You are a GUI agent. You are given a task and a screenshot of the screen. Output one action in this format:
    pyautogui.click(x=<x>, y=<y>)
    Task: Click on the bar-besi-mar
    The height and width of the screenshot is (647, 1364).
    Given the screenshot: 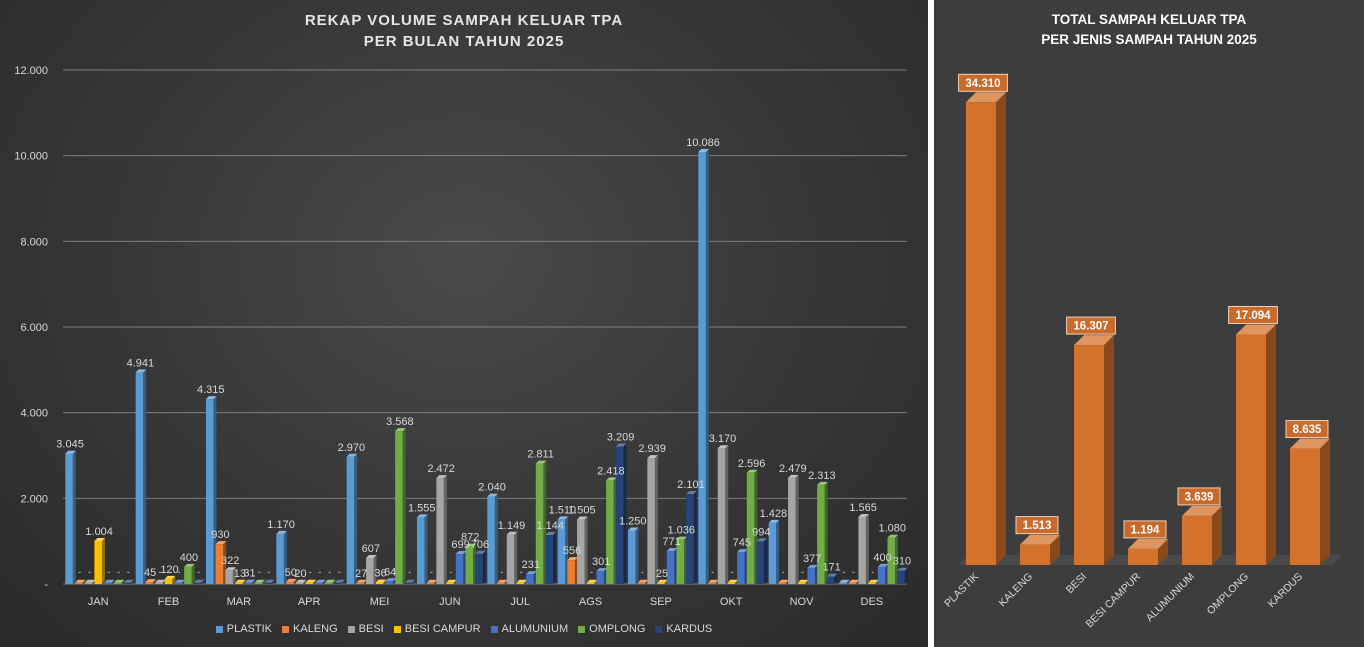 What is the action you would take?
    pyautogui.click(x=230, y=575)
    